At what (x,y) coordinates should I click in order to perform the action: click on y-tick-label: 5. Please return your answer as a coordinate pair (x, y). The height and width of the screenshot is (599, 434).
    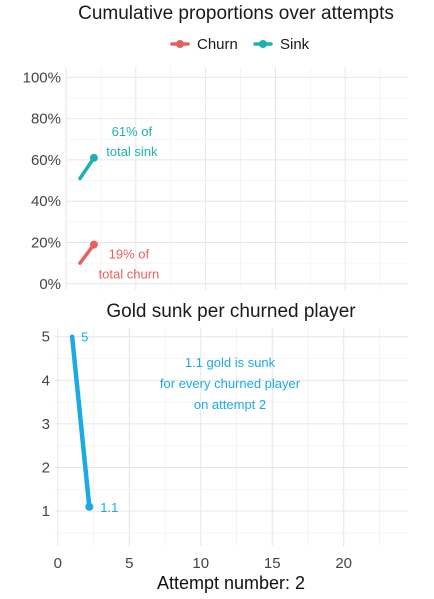
    Looking at the image, I should click on (46, 337).